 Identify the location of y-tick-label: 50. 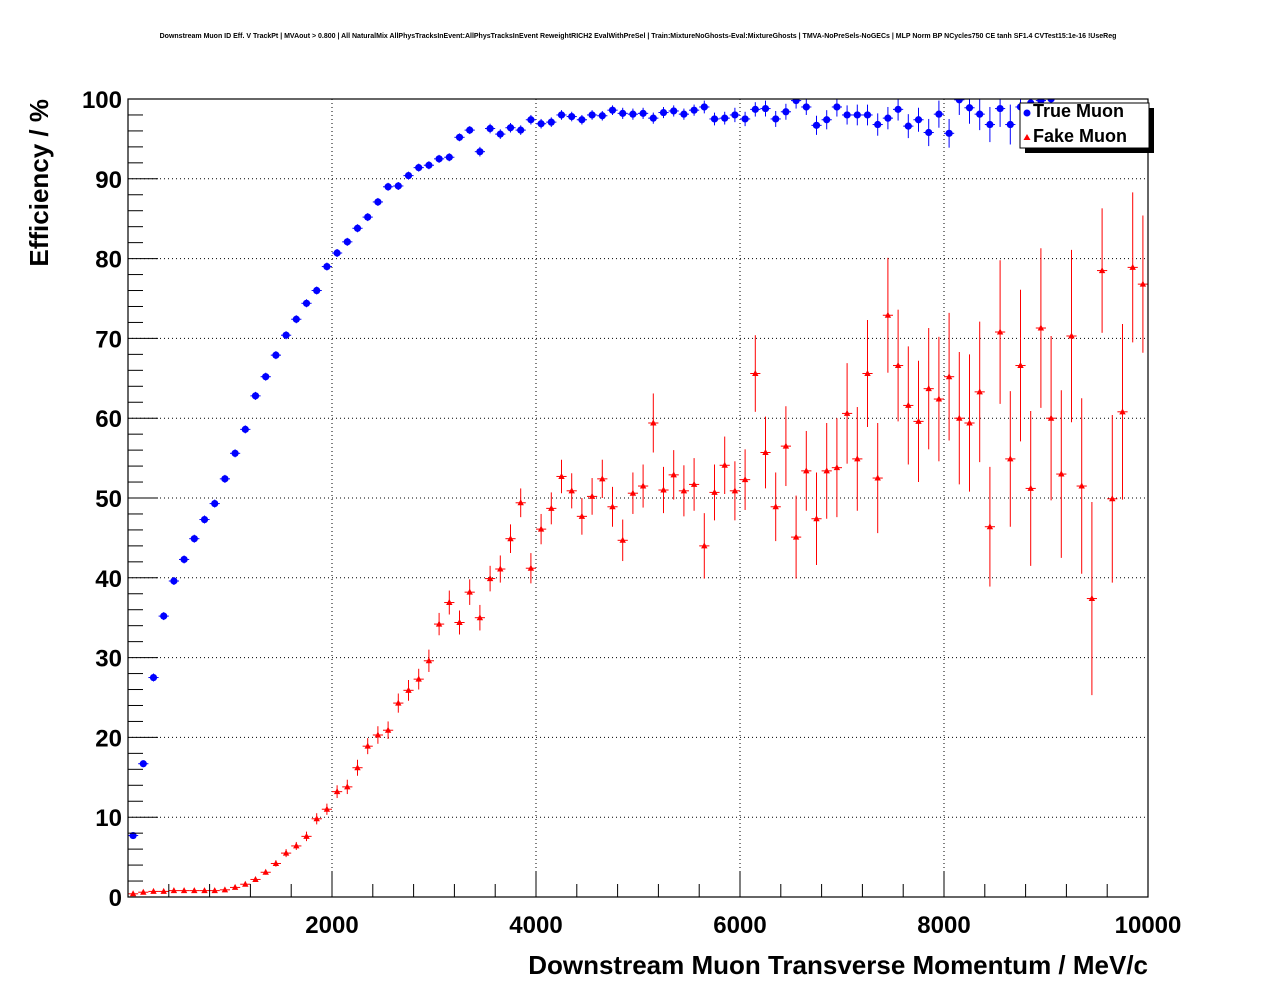
(108, 499).